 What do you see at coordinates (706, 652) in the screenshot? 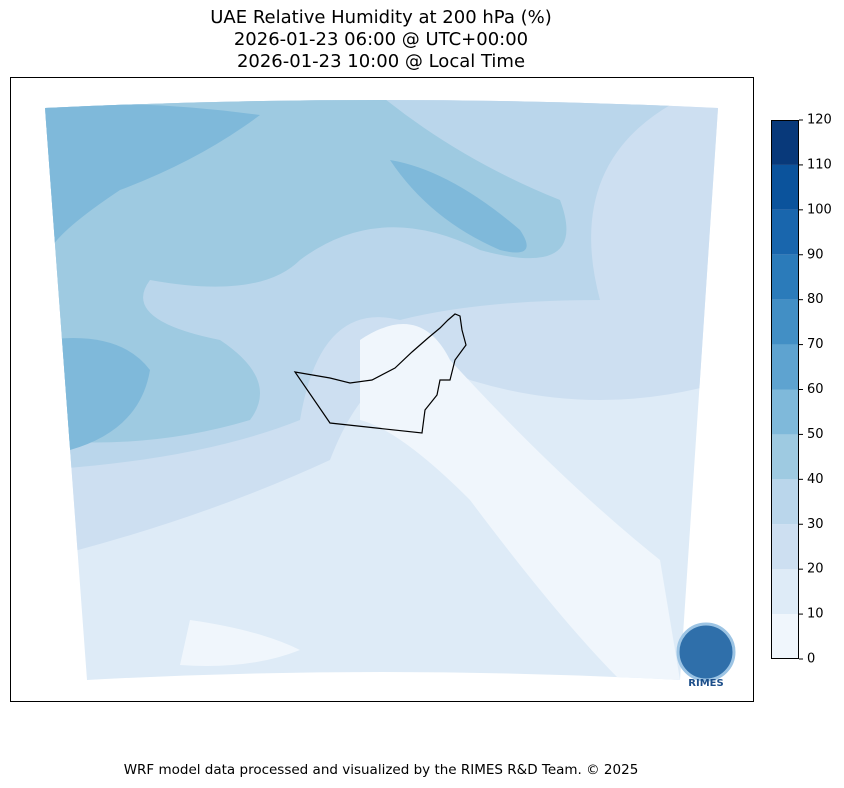
I see `logo-emblem` at bounding box center [706, 652].